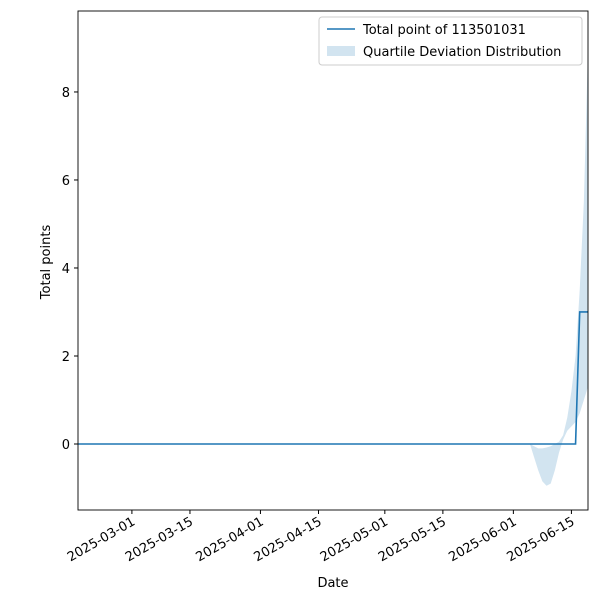 Image resolution: width=600 pixels, height=600 pixels. Describe the element at coordinates (332, 583) in the screenshot. I see `x-axis-label: Date` at that location.